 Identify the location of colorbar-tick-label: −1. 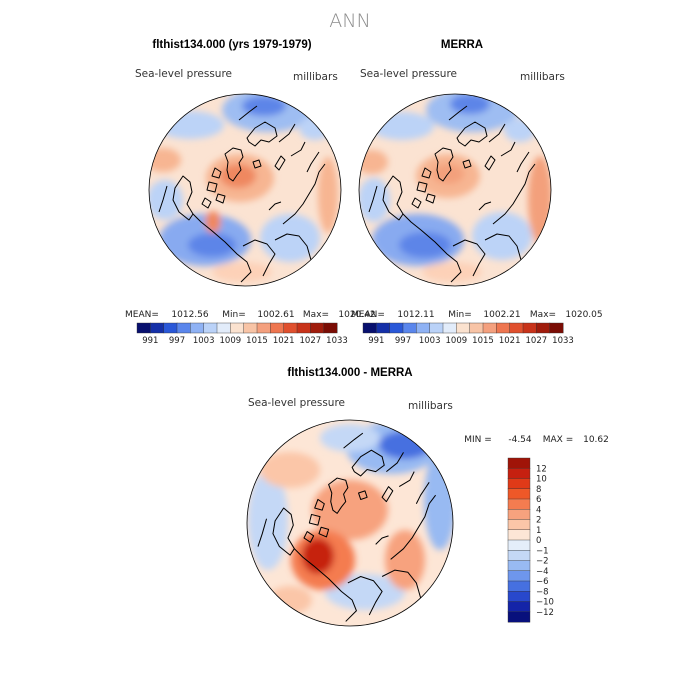
(542, 551).